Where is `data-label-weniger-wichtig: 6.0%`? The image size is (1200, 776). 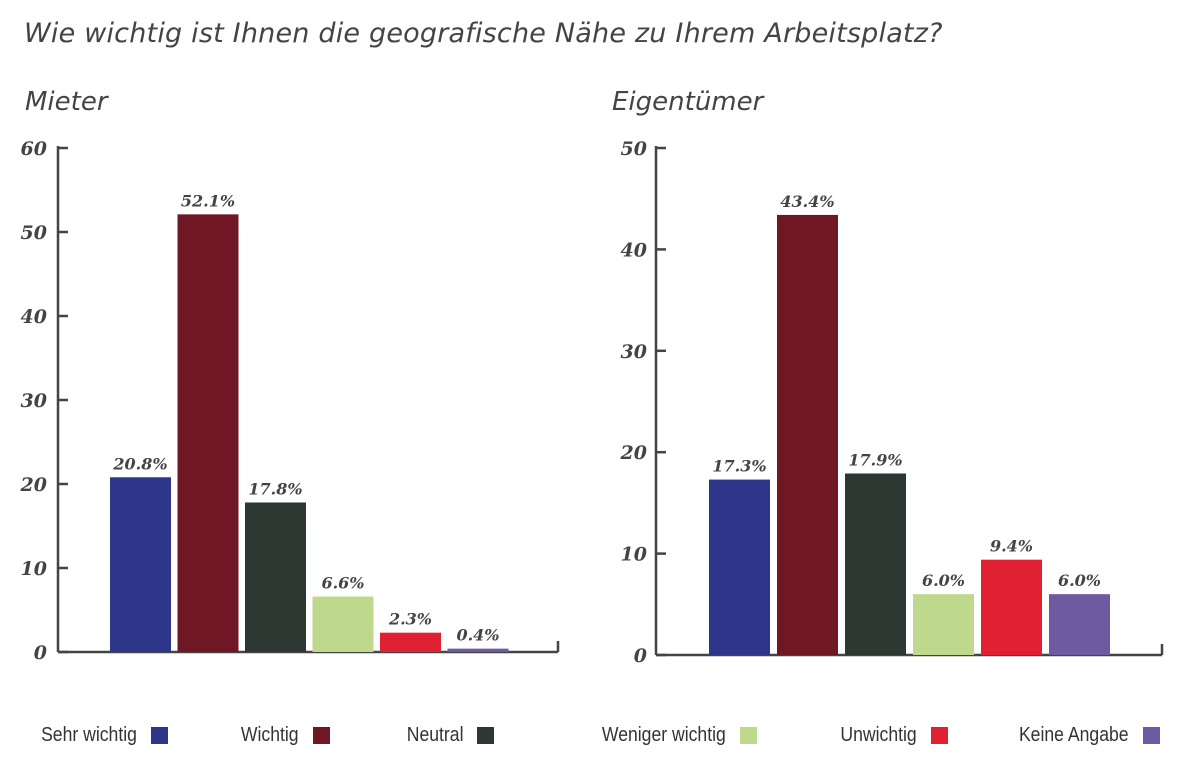
data-label-weniger-wichtig: 6.0% is located at coordinates (943, 580).